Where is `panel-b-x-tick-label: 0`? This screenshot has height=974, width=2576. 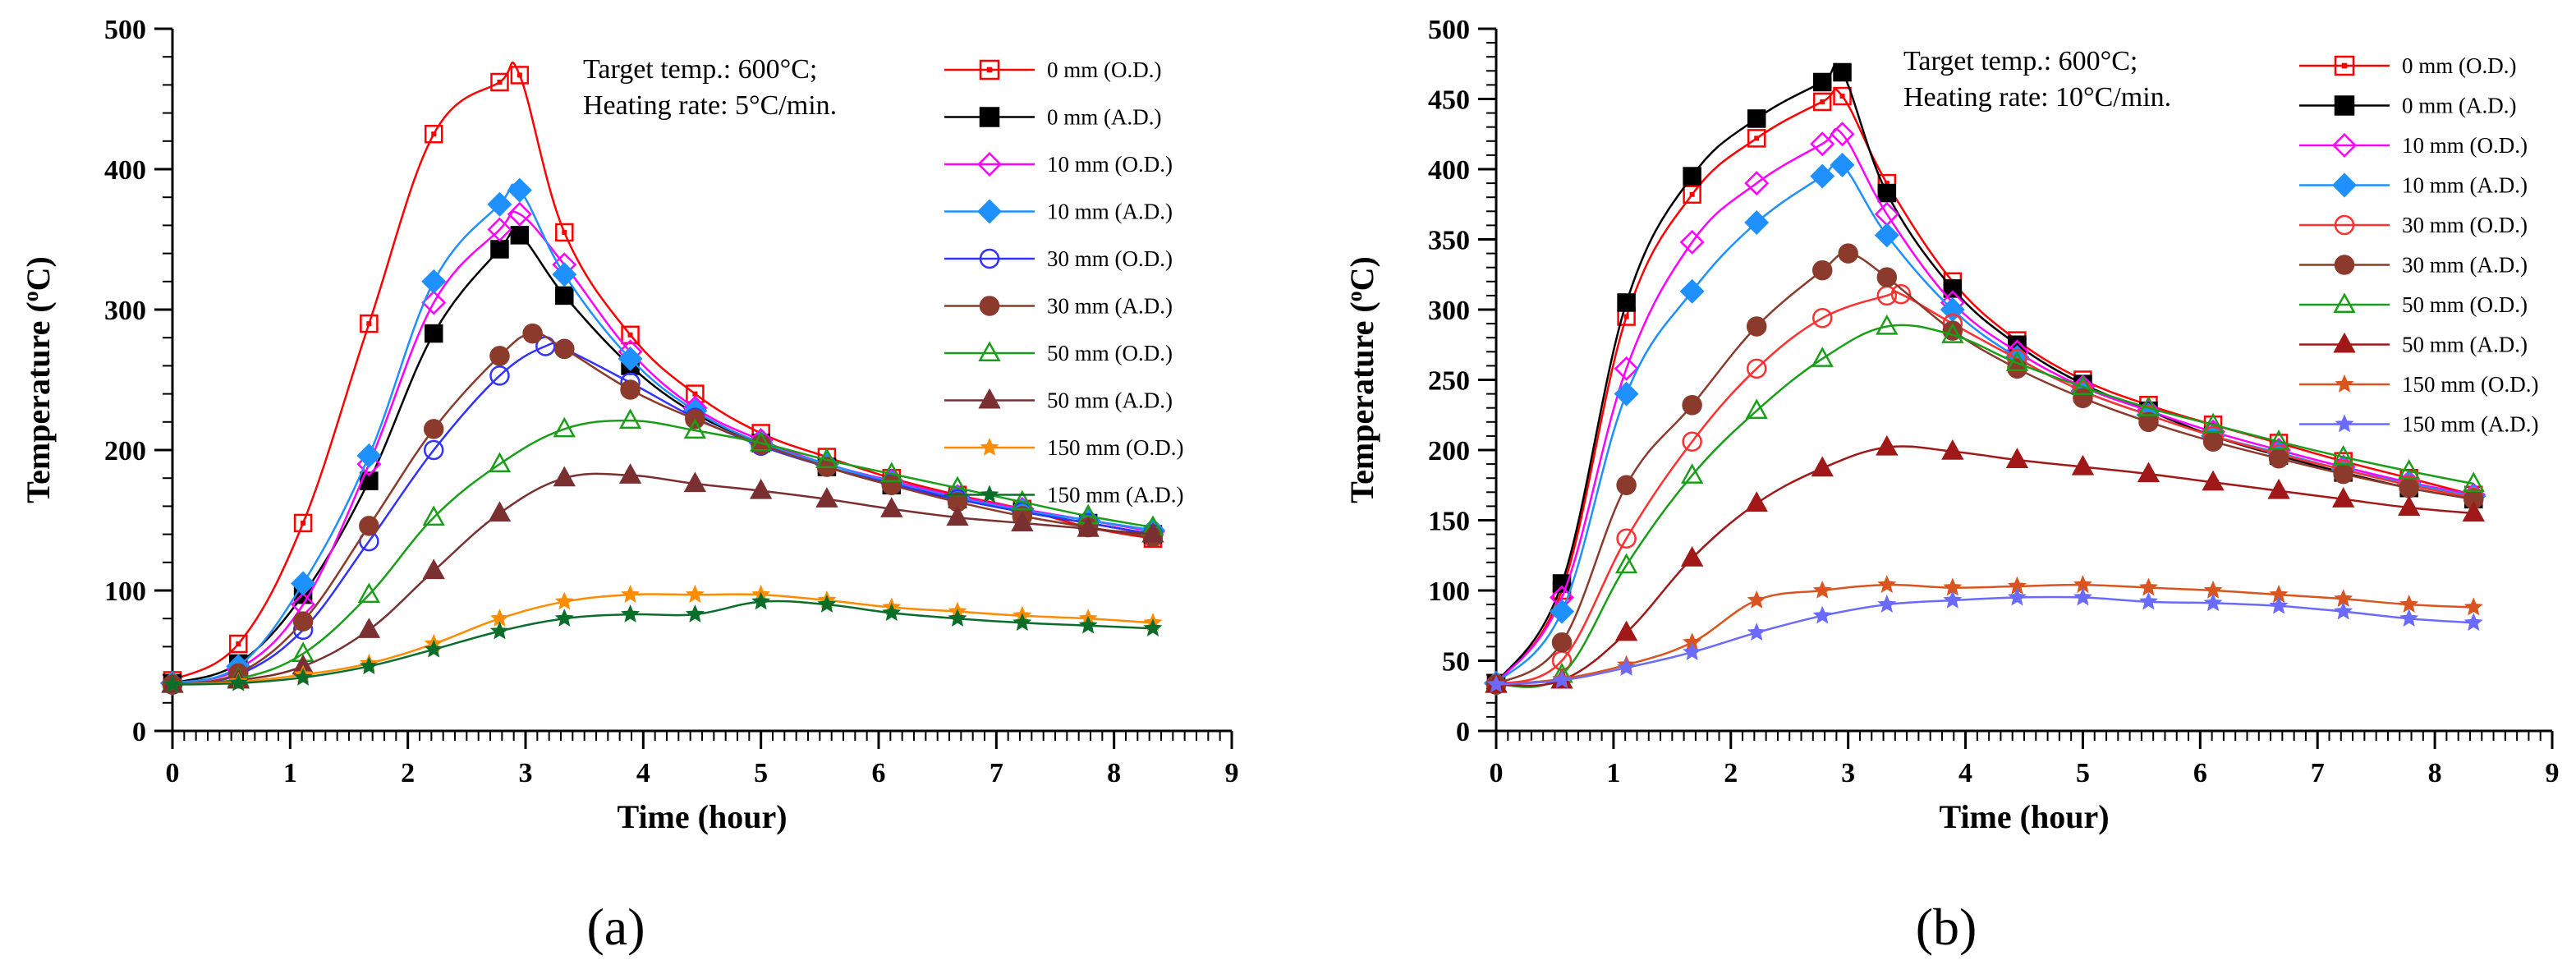 panel-b-x-tick-label: 0 is located at coordinates (1497, 773).